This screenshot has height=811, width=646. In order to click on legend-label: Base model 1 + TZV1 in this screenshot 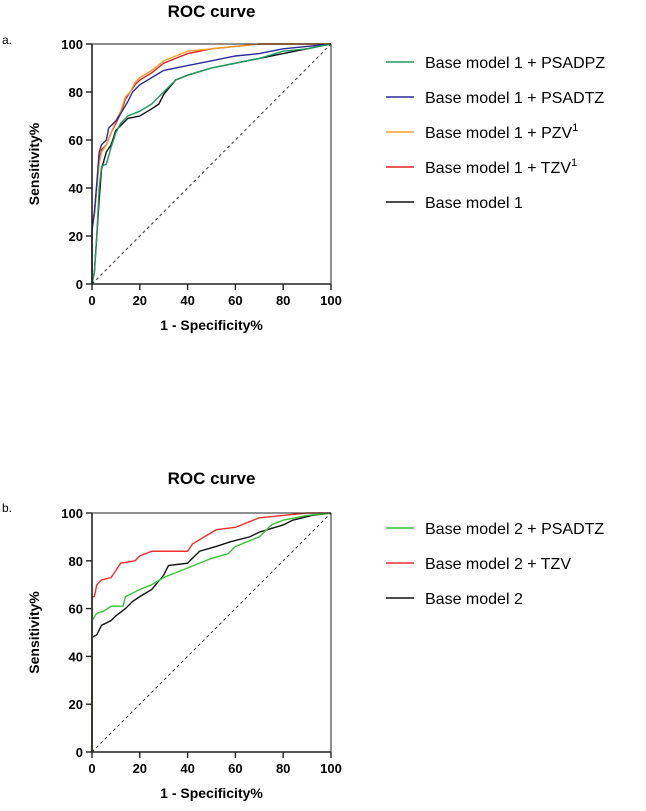, I will do `click(501, 167)`.